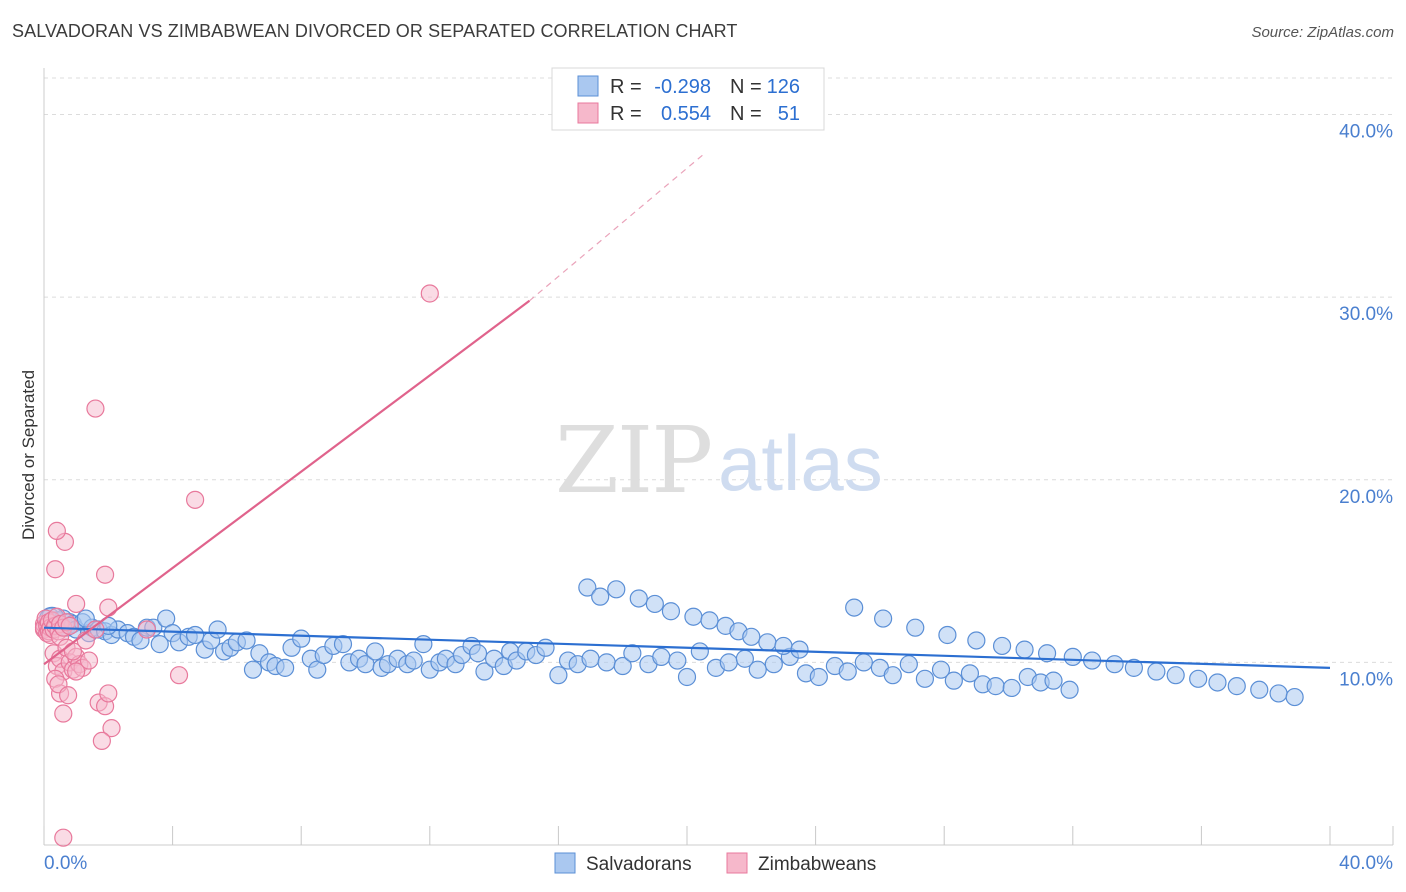 This screenshot has height=892, width=1406. Describe the element at coordinates (28, 455) in the screenshot. I see `y-axis-title: Divorced or Separated` at that location.